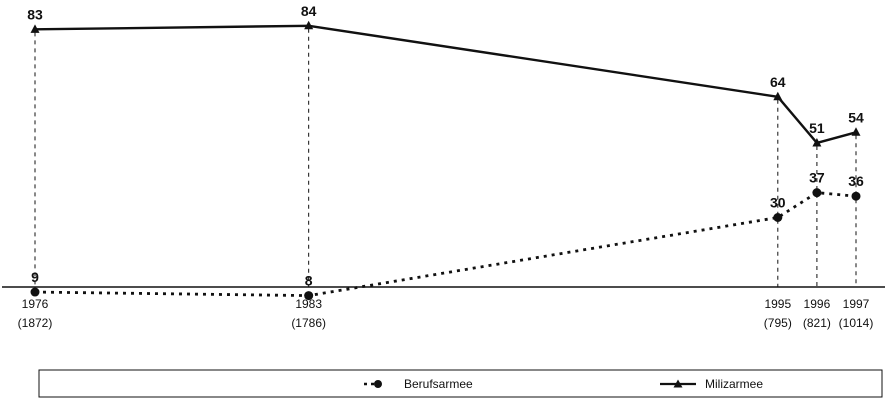 Image resolution: width=887 pixels, height=406 pixels. What do you see at coordinates (678, 383) in the screenshot?
I see `legend-milizarmee-marker` at bounding box center [678, 383].